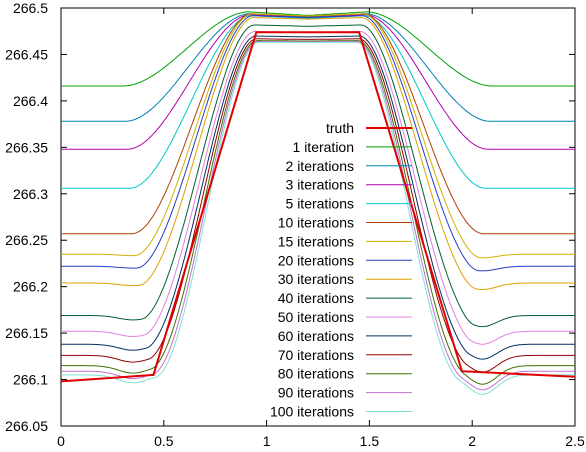  Describe the element at coordinates (316, 260) in the screenshot. I see `legend-label: 20 iterations` at that location.